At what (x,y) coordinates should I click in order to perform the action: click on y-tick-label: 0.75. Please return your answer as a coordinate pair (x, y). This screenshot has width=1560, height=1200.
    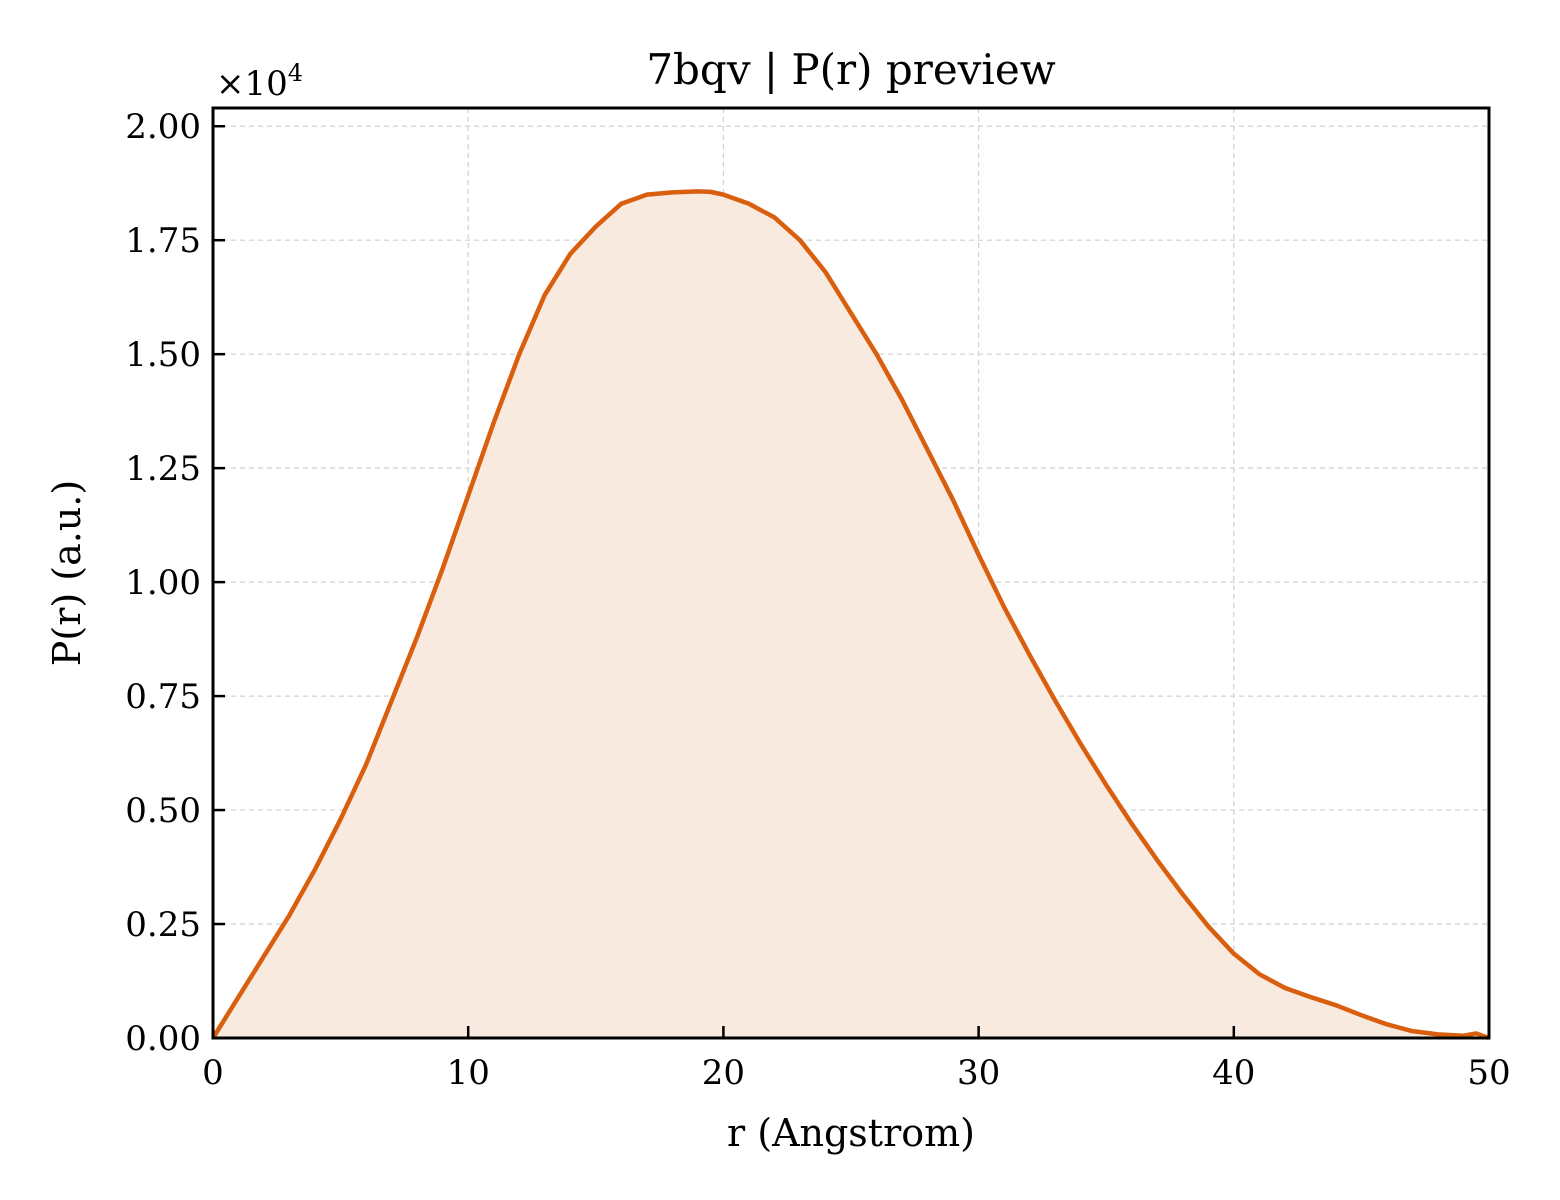
    Looking at the image, I should click on (163, 697).